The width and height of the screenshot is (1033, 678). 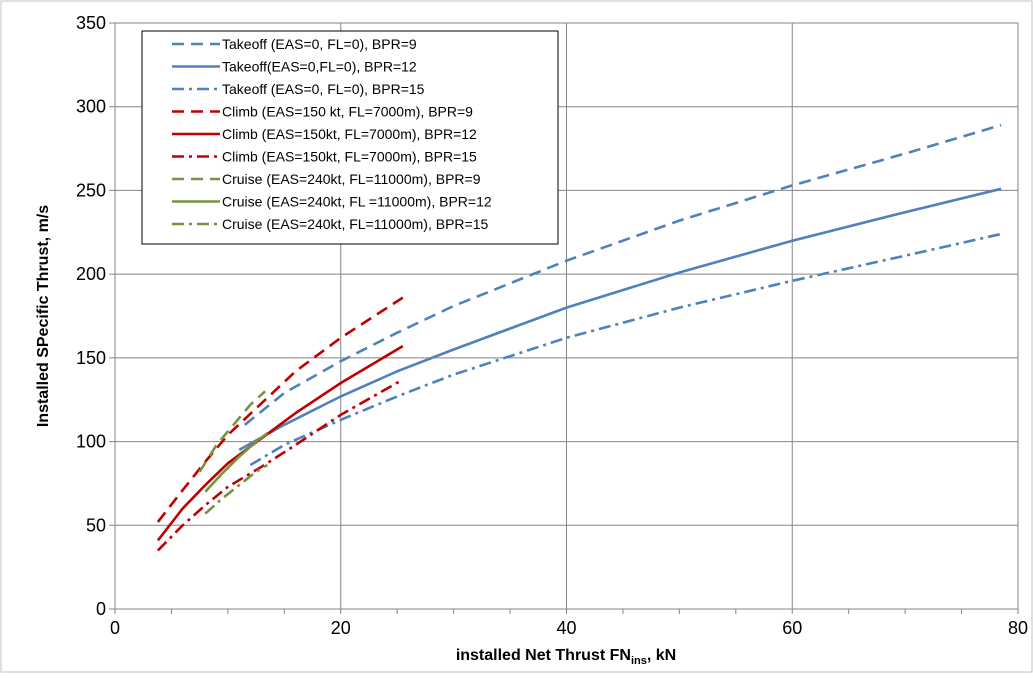 I want to click on x-tick-label: 0, so click(x=115, y=628).